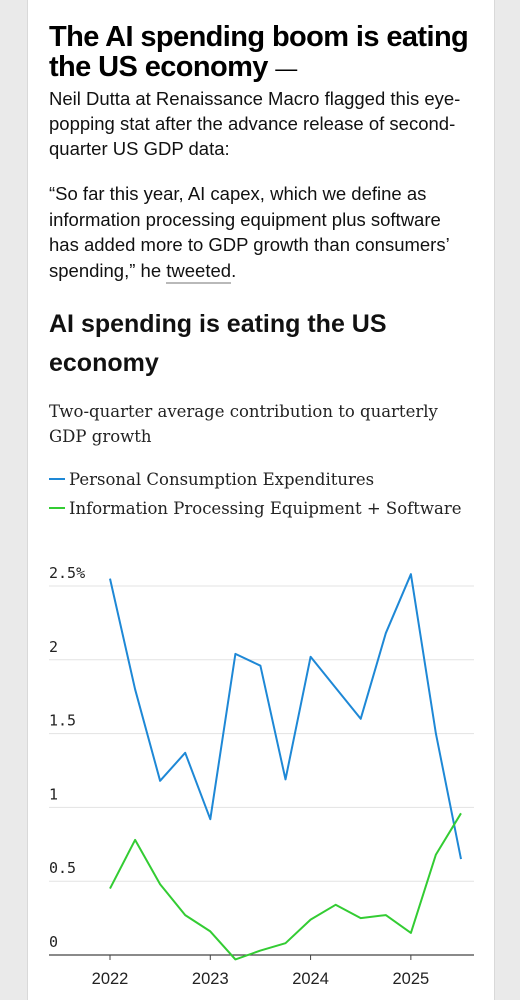 This screenshot has height=1000, width=520. What do you see at coordinates (53, 942) in the screenshot?
I see `y-tick-label-0: 0` at bounding box center [53, 942].